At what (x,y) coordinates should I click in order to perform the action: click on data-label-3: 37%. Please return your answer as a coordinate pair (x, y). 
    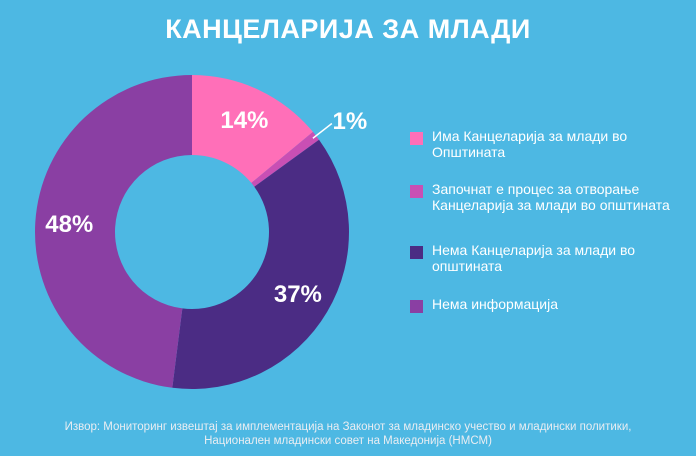
    Looking at the image, I should click on (298, 294).